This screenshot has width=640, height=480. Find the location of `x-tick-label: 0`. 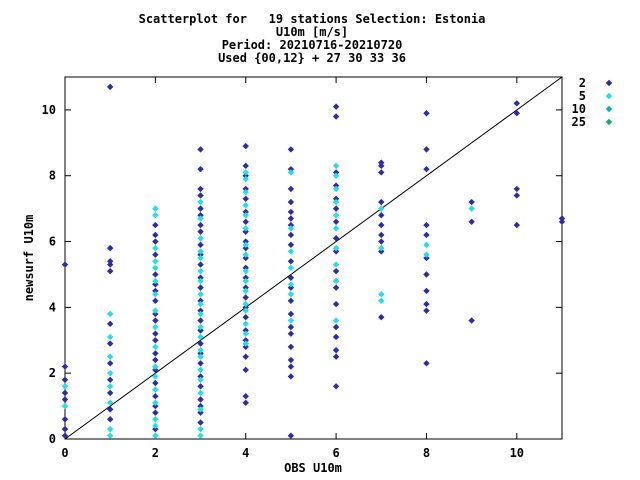

x-tick-label: 0 is located at coordinates (64, 453).